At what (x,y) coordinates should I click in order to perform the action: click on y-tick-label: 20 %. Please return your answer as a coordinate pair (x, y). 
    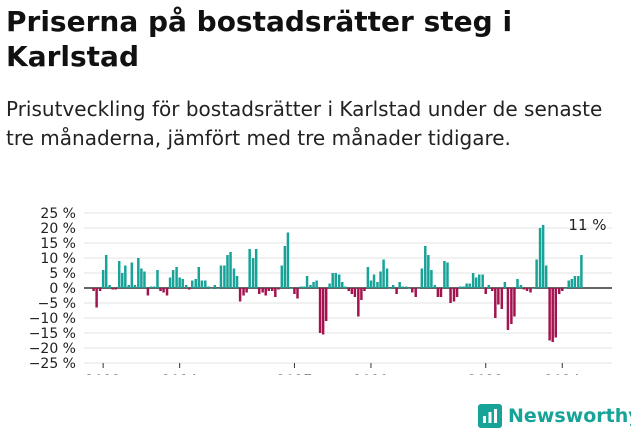
    Looking at the image, I should click on (58, 229).